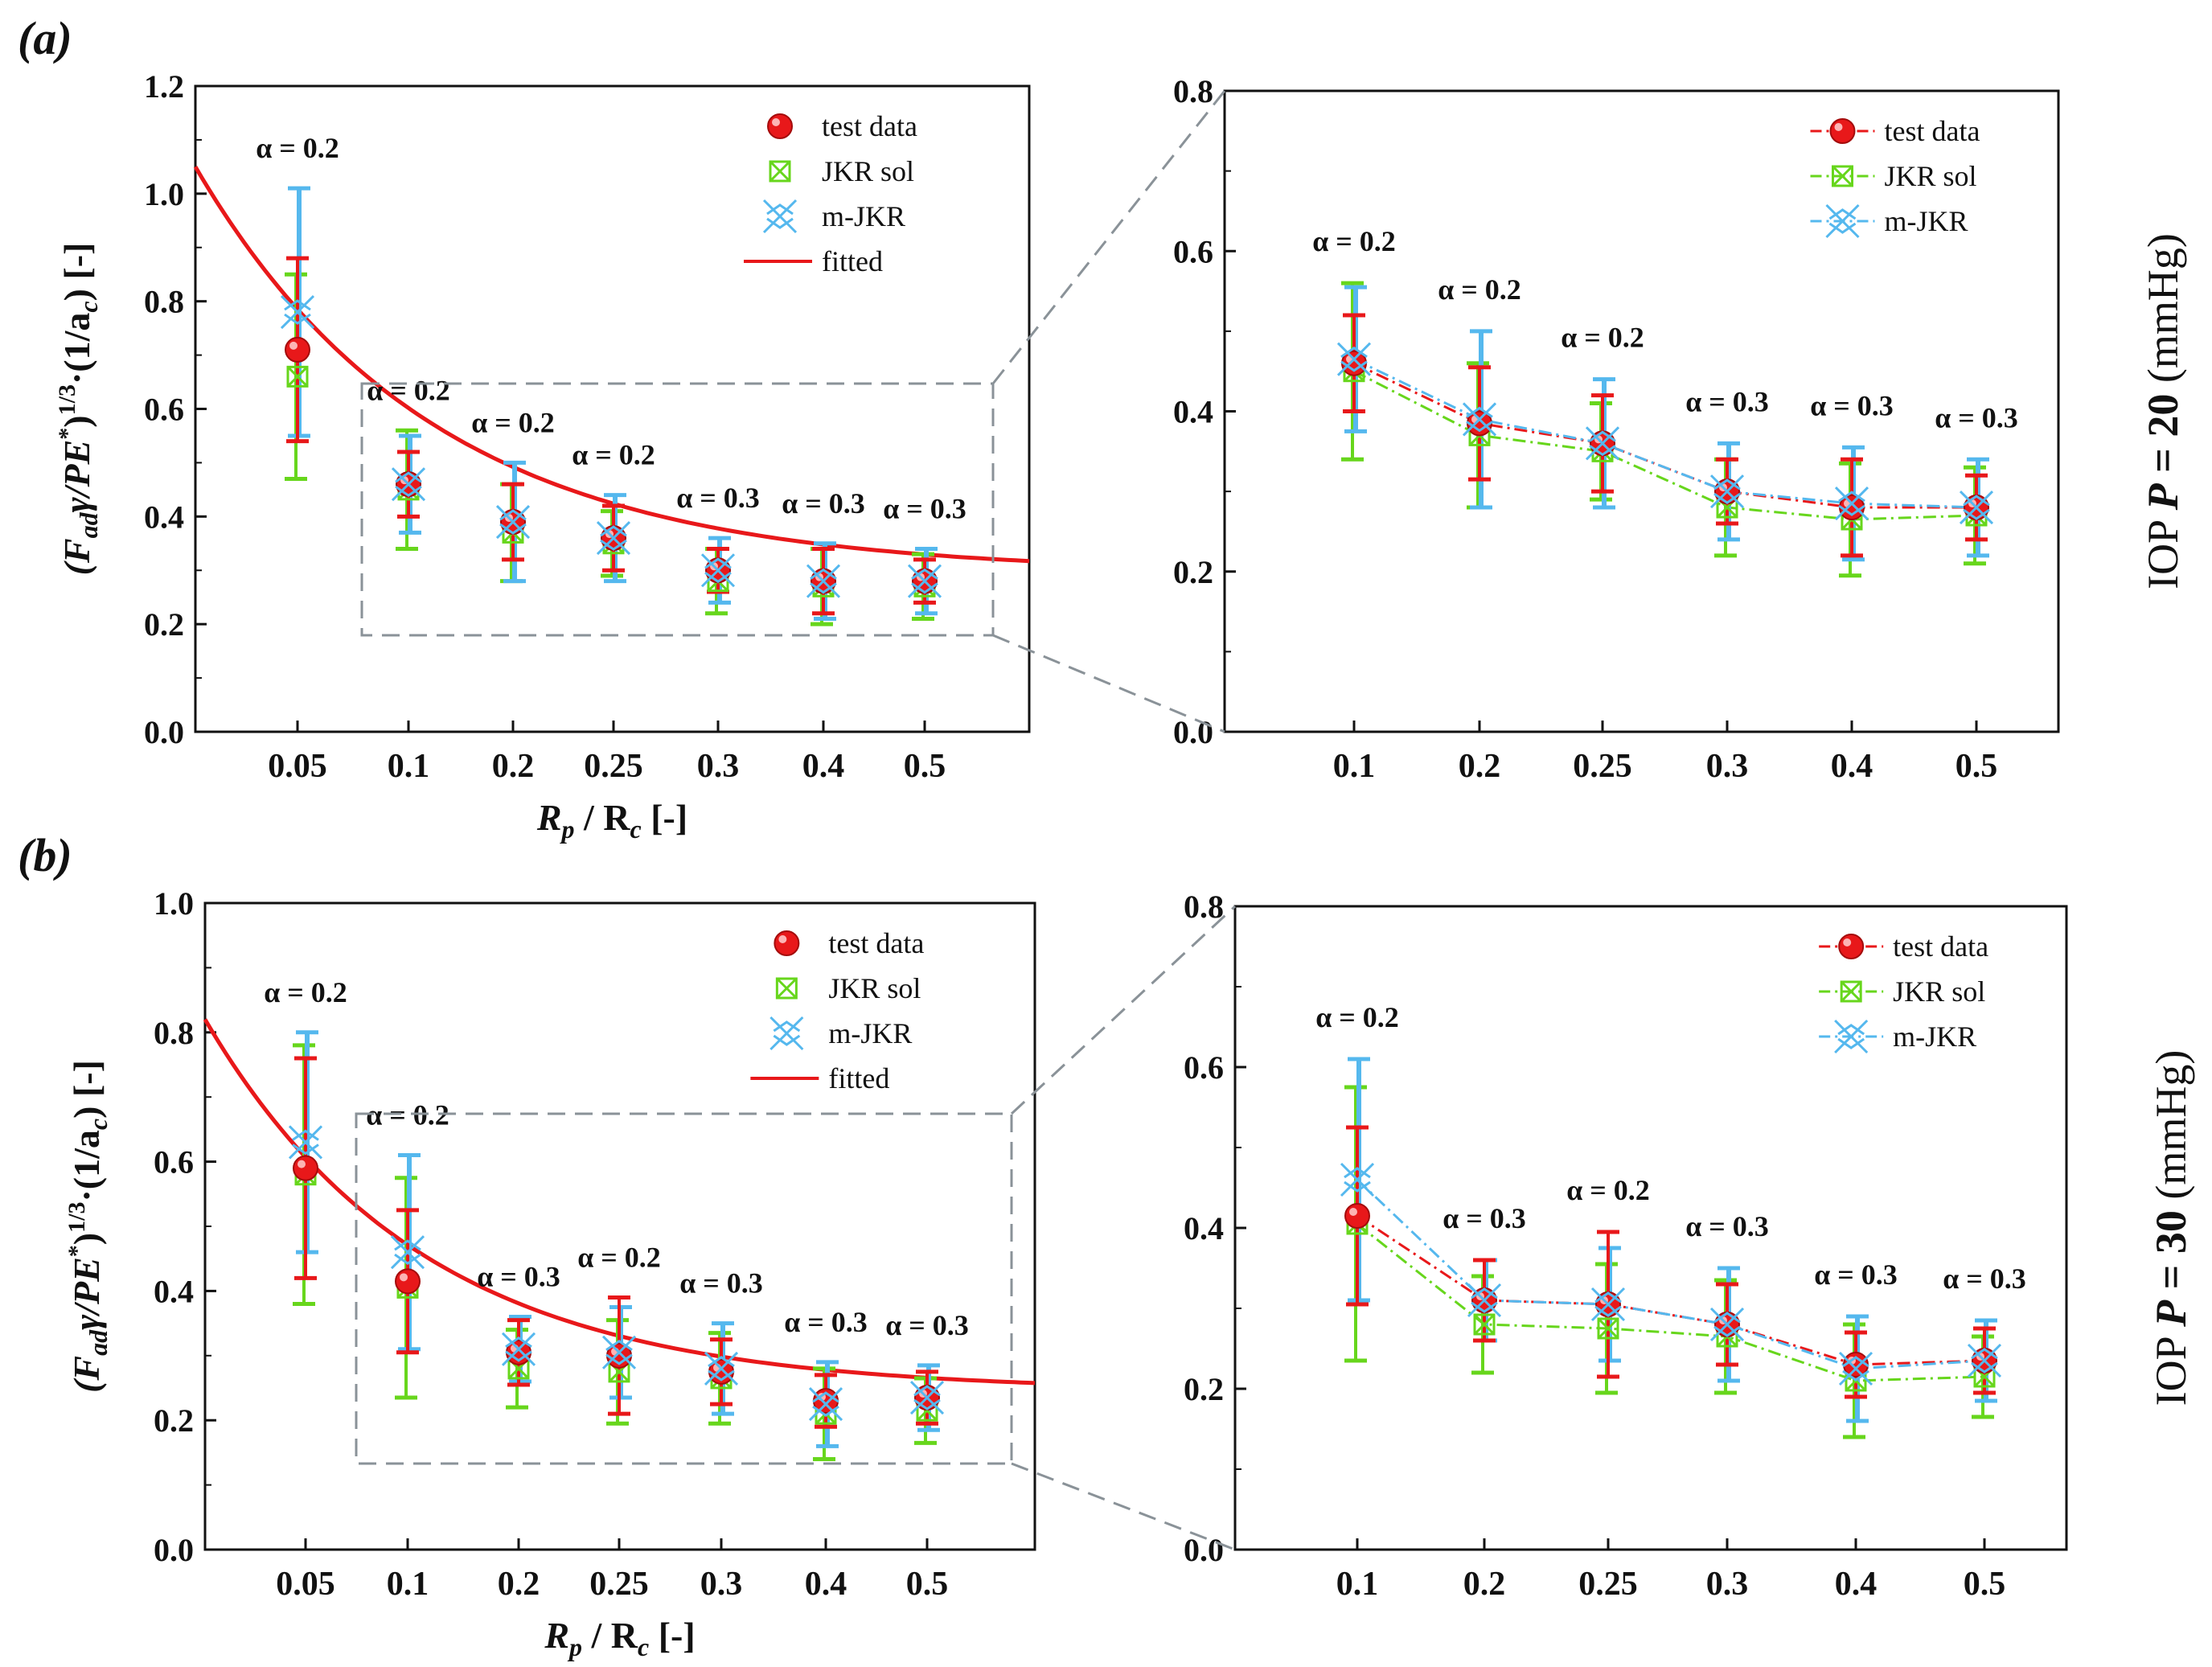 The image size is (2212, 1667). Describe the element at coordinates (297, 148) in the screenshot. I see `annotation-a-main-0: α = 0.2` at that location.